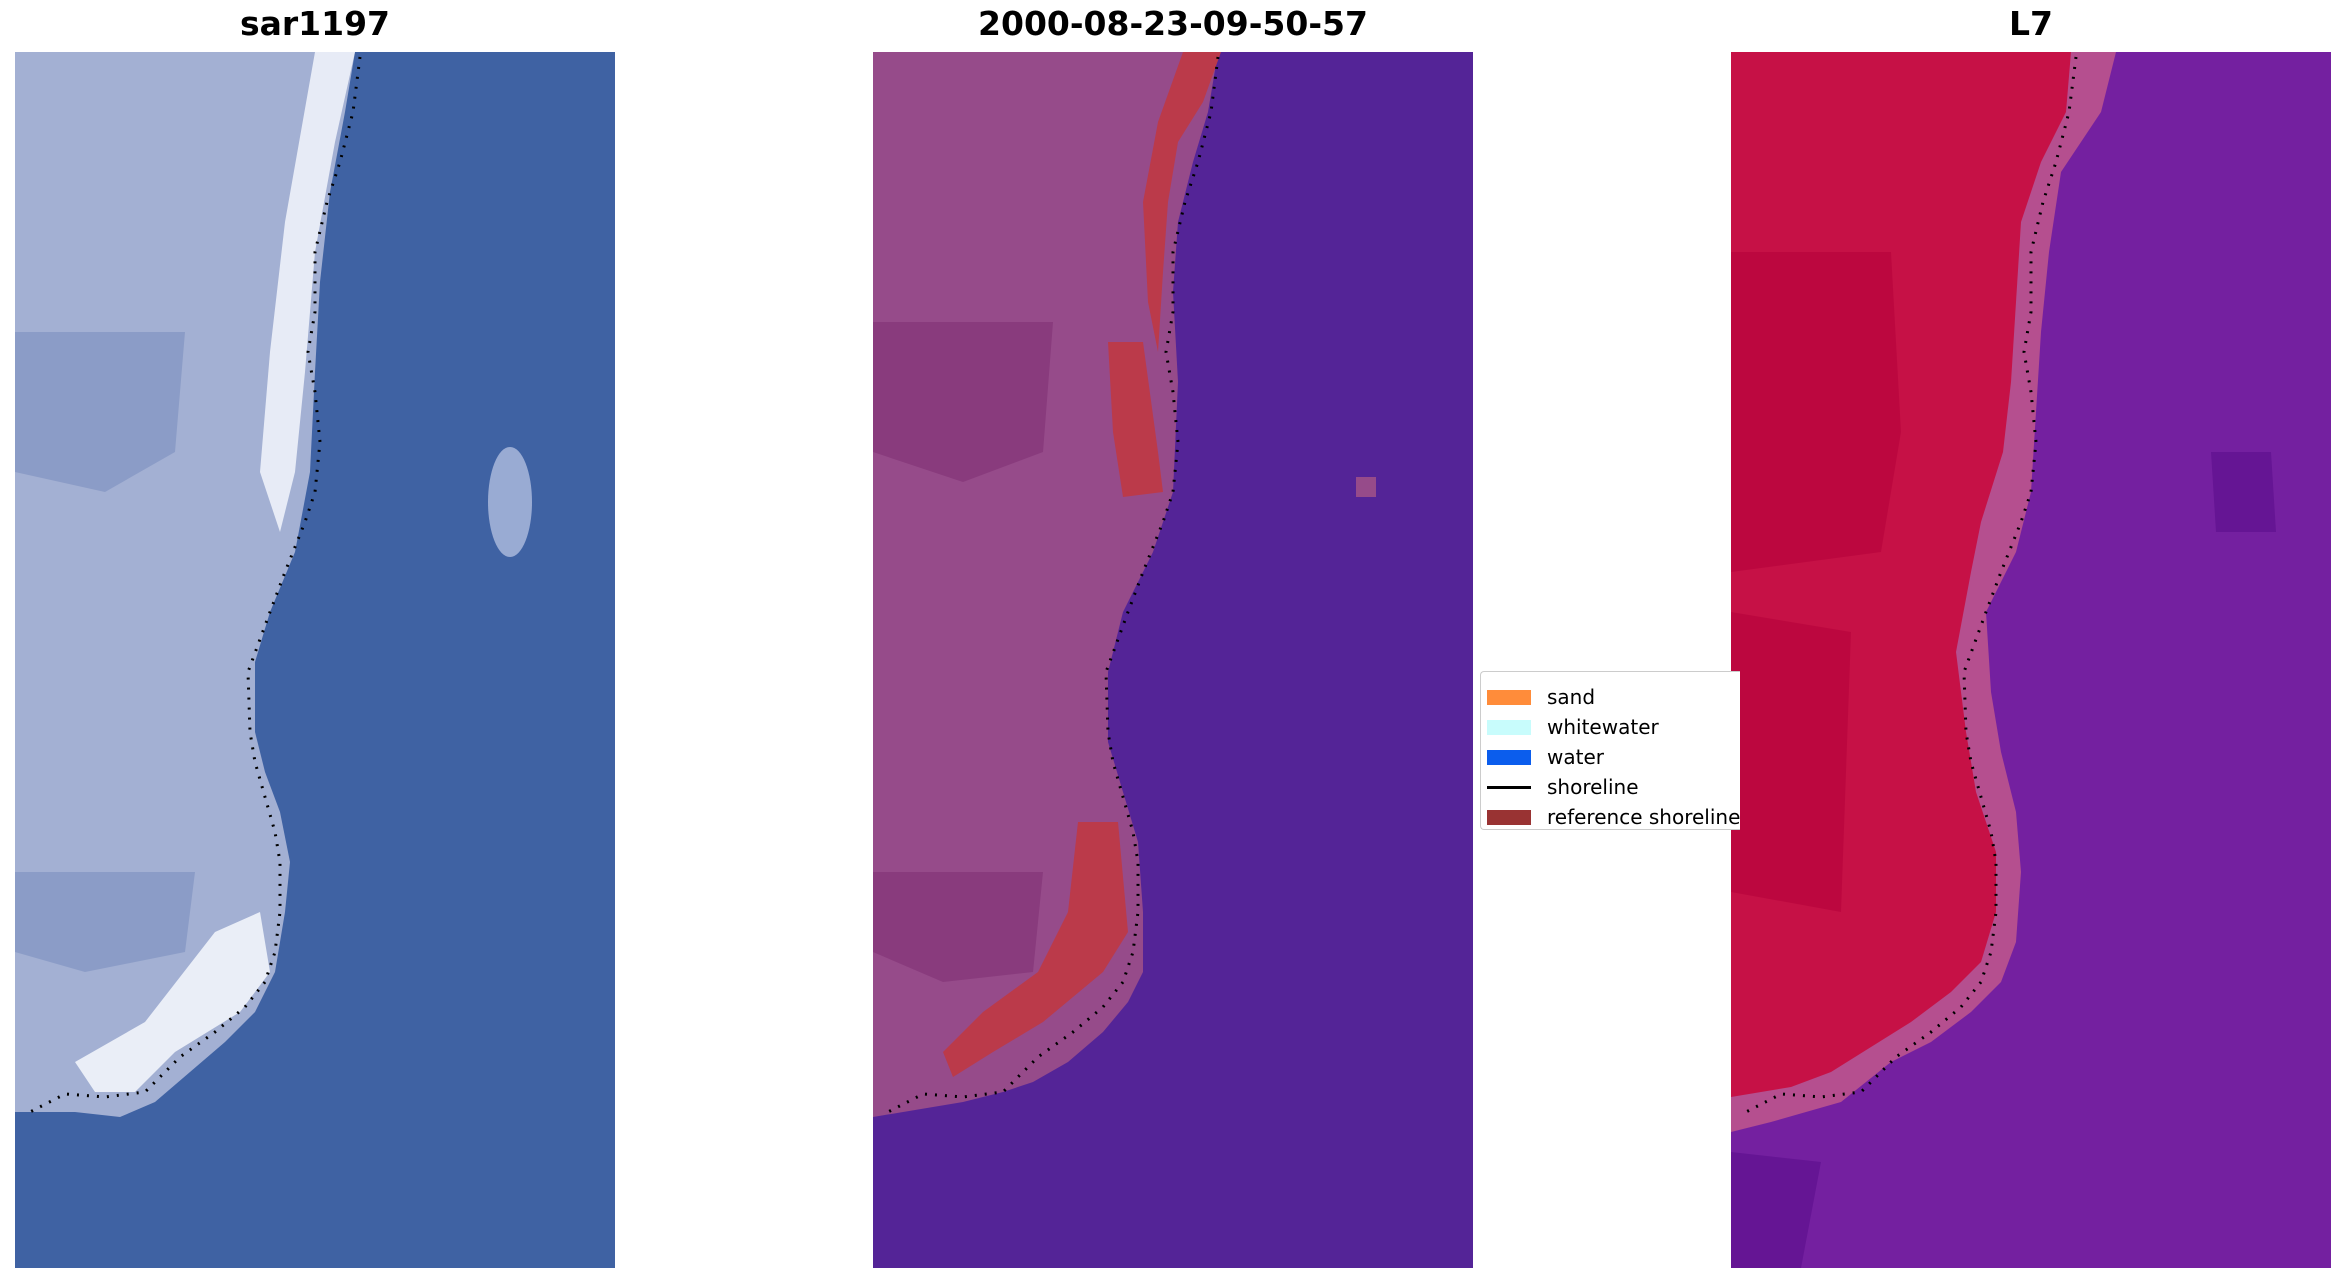 The image size is (2343, 1283). Describe the element at coordinates (1366, 487) in the screenshot. I see `classified-isolated-pixel` at that location.